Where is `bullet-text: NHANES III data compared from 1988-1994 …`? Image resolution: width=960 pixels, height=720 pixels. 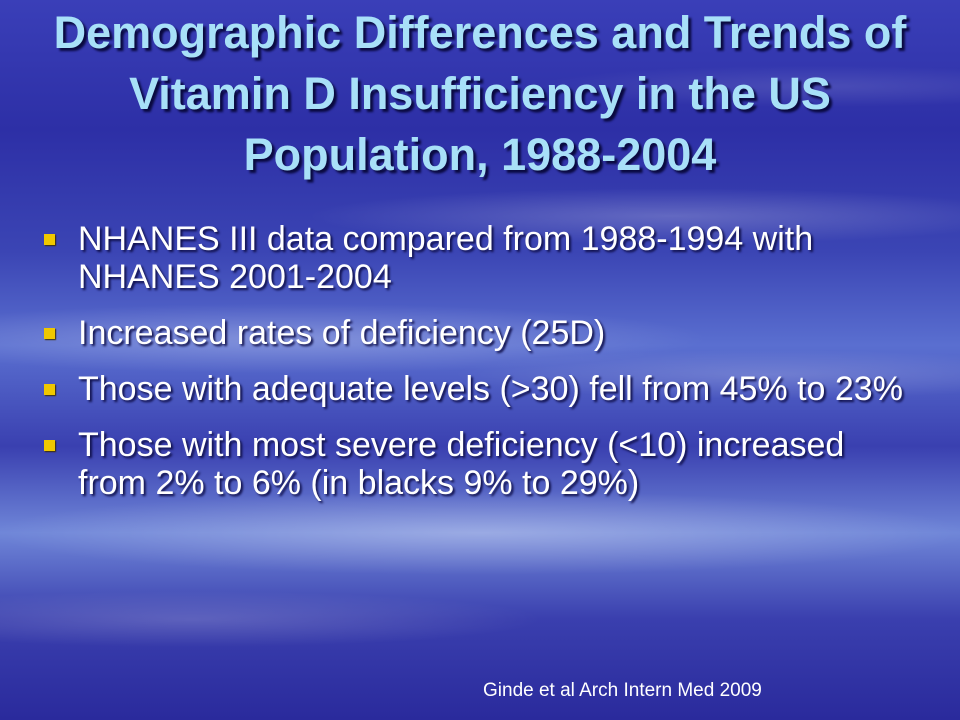 bullet-text: NHANES III data compared from 1988-1994 … is located at coordinates (446, 258).